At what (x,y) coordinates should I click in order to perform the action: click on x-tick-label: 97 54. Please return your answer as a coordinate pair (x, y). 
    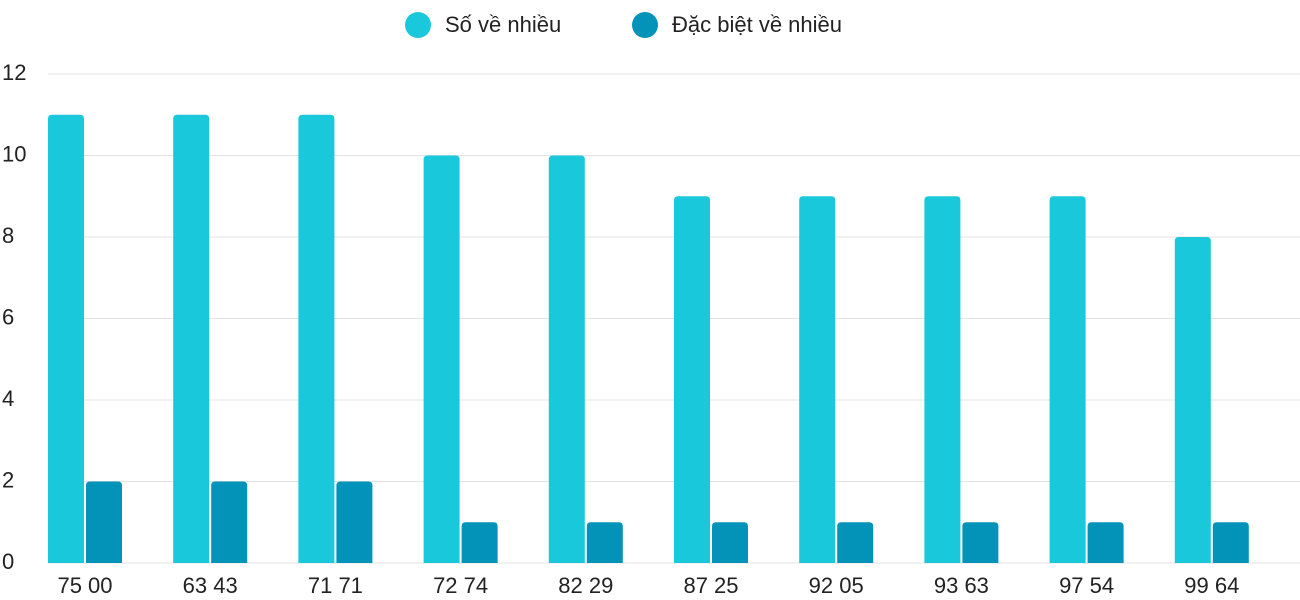
    Looking at the image, I should click on (1086, 585).